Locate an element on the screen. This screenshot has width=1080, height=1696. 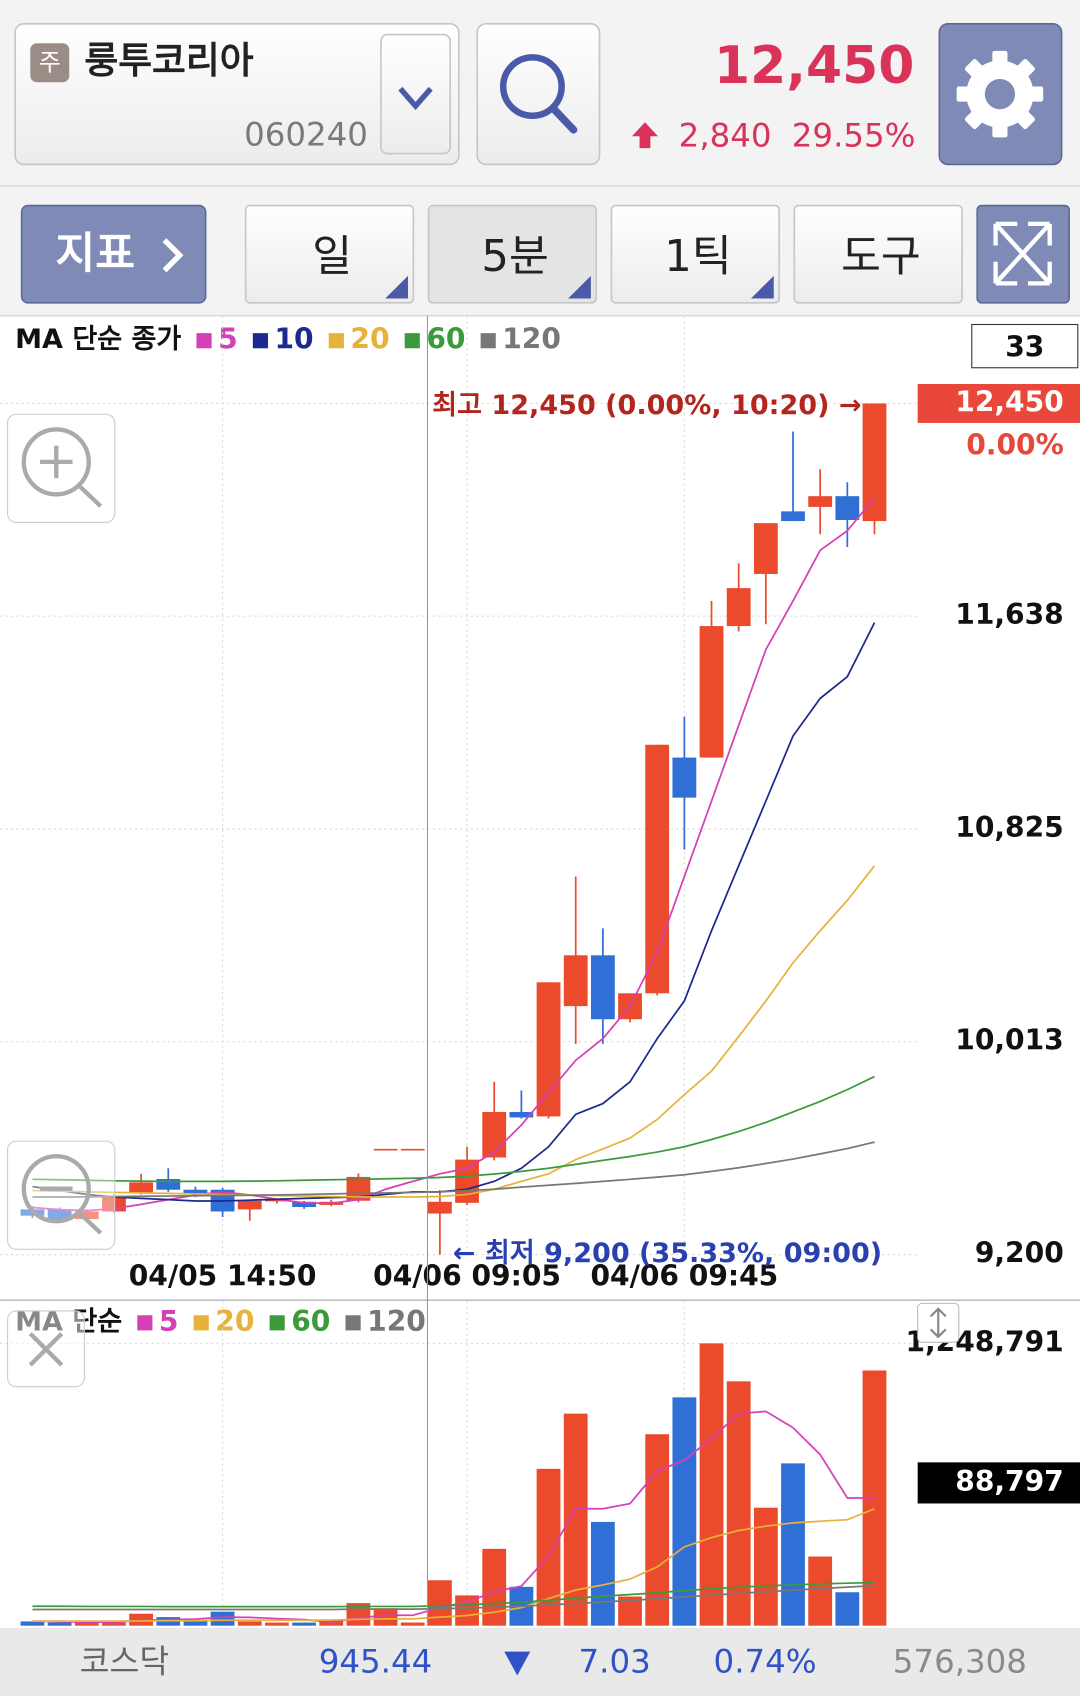
price-marker is located at coordinates (998, 403).